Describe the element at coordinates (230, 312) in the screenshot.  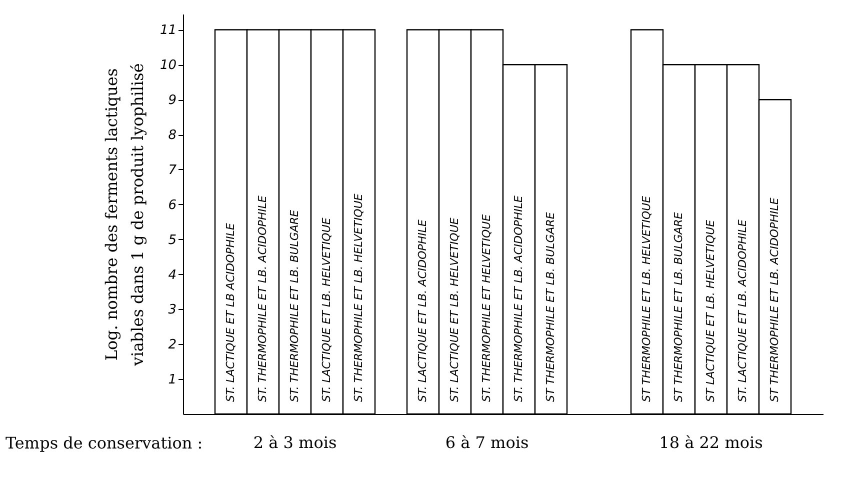
I see `x-tick-label: ST. LACTIQUE ET LB ACIDOPHILE` at that location.